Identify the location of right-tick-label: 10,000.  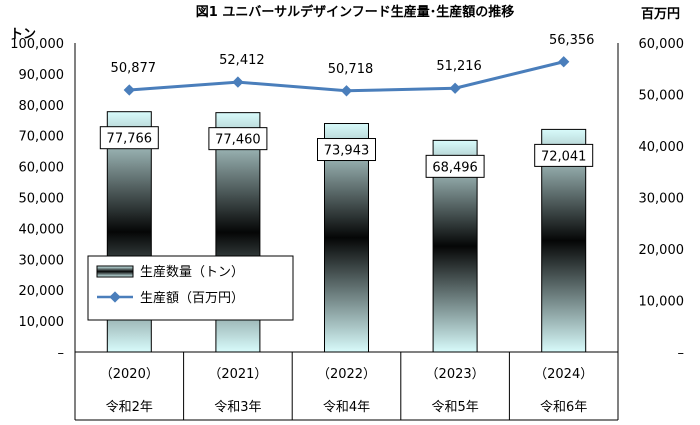
(662, 302).